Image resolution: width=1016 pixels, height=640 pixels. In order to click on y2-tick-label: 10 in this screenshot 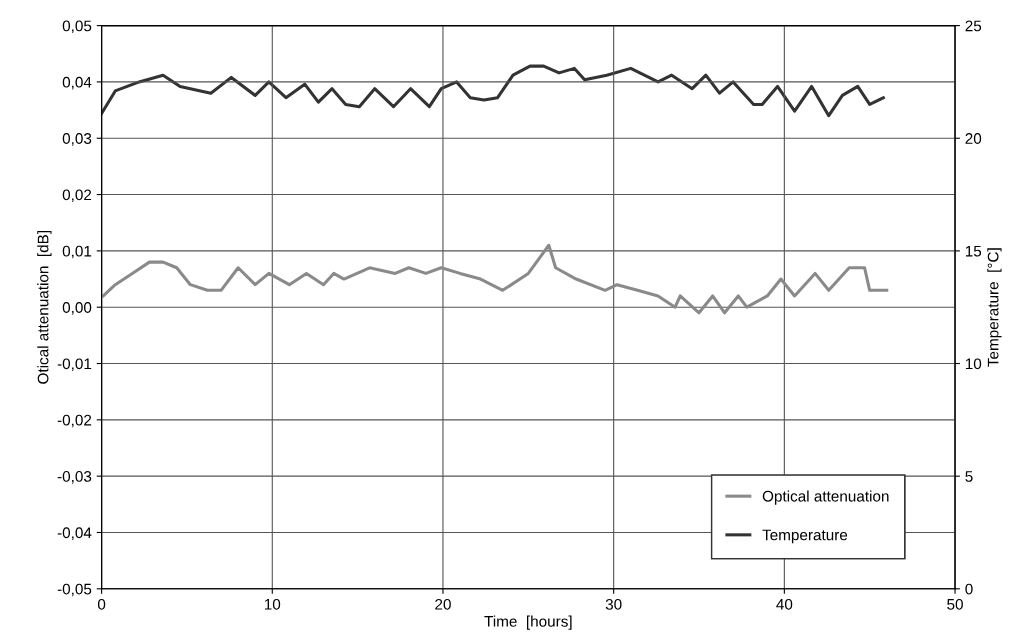, I will do `click(973, 364)`.